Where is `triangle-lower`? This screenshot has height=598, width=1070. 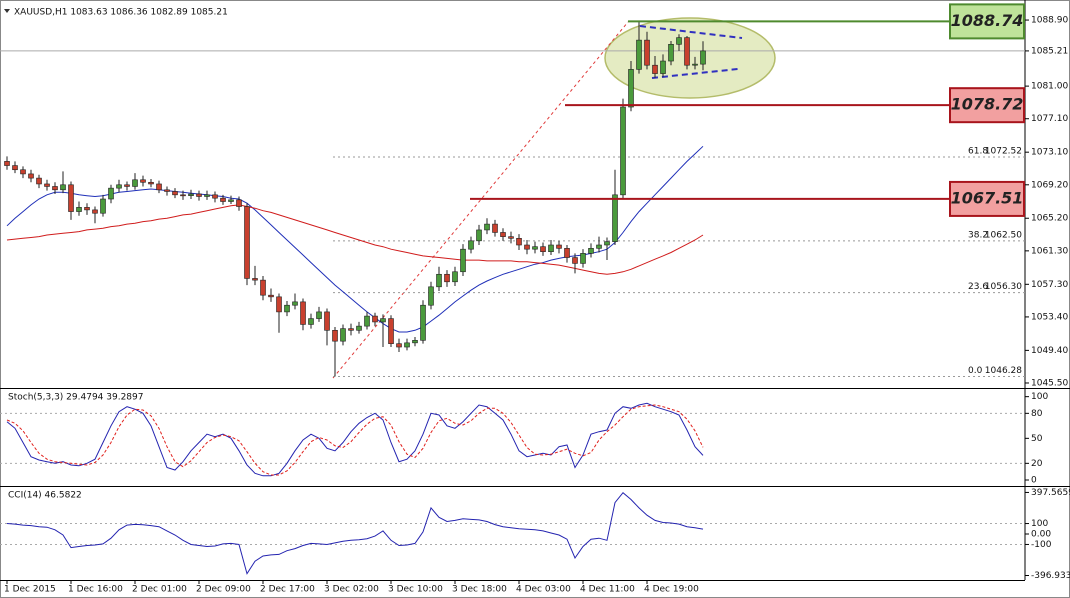 triangle-lower is located at coordinates (695, 73).